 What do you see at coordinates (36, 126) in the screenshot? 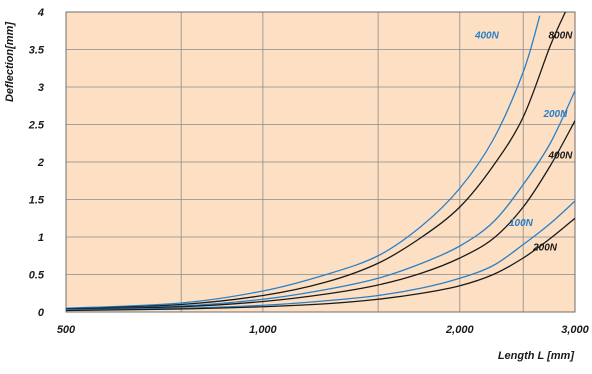
I see `y-tick-label-5: 2.5` at bounding box center [36, 126].